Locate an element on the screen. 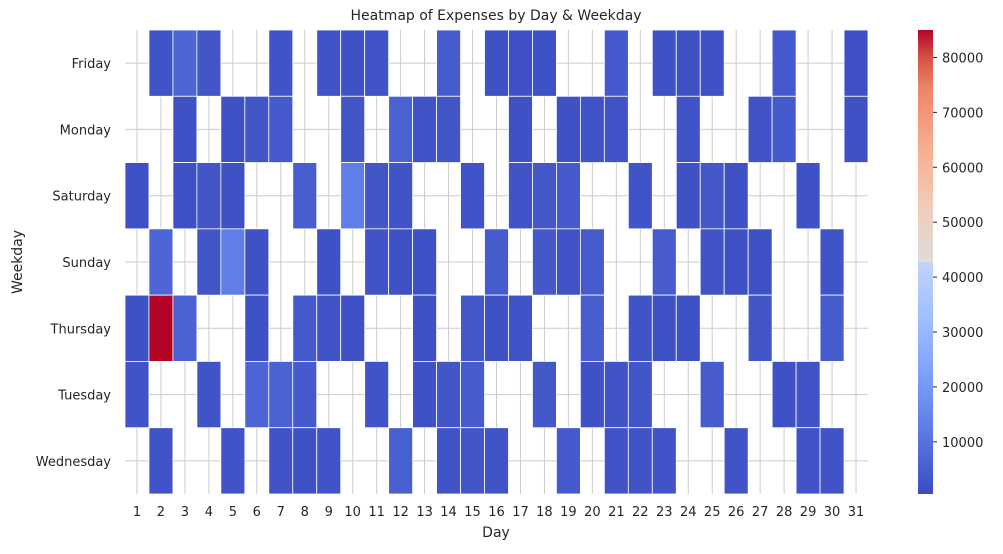  x-tick-label: 27 is located at coordinates (760, 512).